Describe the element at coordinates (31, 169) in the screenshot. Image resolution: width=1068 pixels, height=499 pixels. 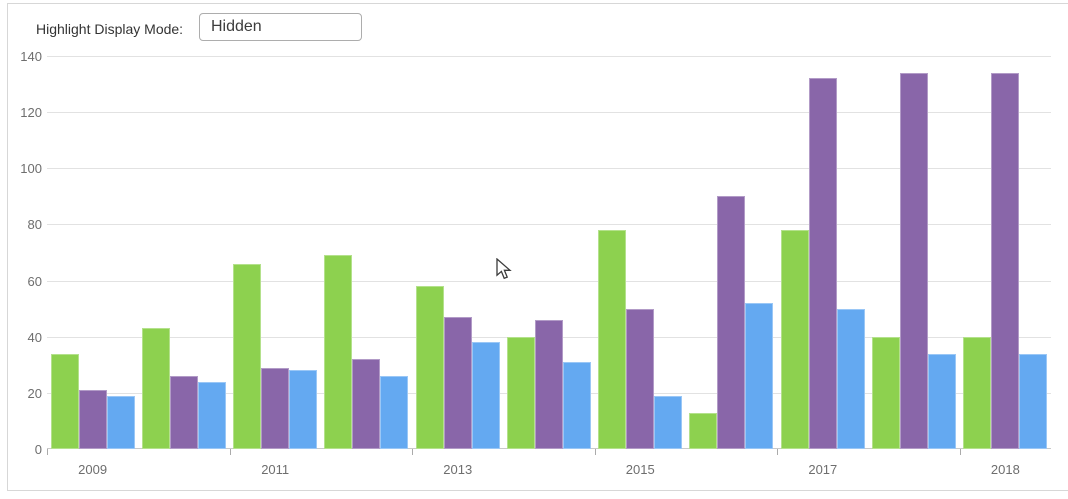
I see `y-axis-label: 100` at that location.